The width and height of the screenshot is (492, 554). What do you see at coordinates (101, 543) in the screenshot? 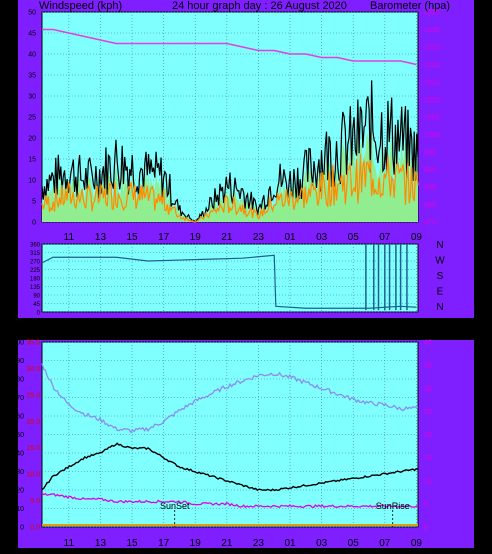
I see `temp-x-tick-label: 13` at bounding box center [101, 543].